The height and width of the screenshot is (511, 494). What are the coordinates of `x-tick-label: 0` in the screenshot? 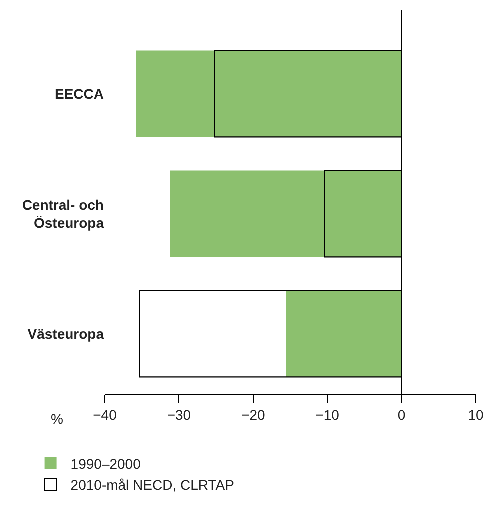 It's located at (402, 414).